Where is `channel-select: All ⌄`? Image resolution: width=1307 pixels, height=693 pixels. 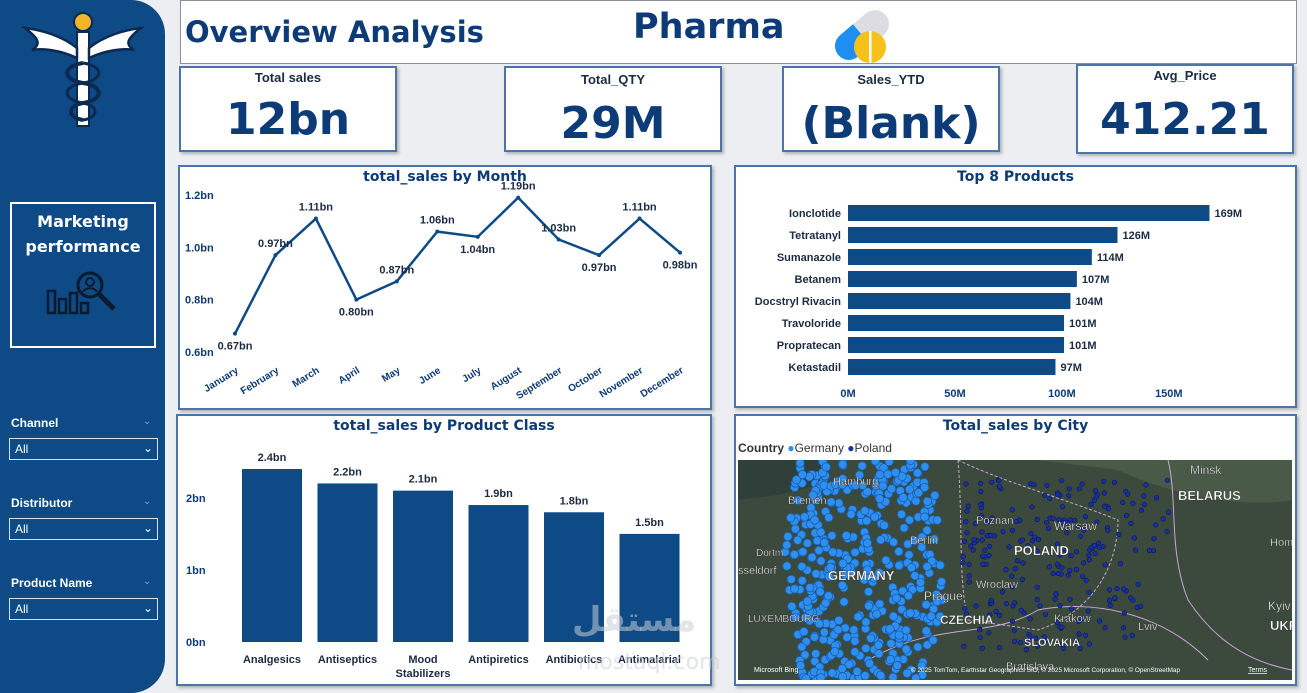 channel-select: All ⌄ is located at coordinates (83, 449).